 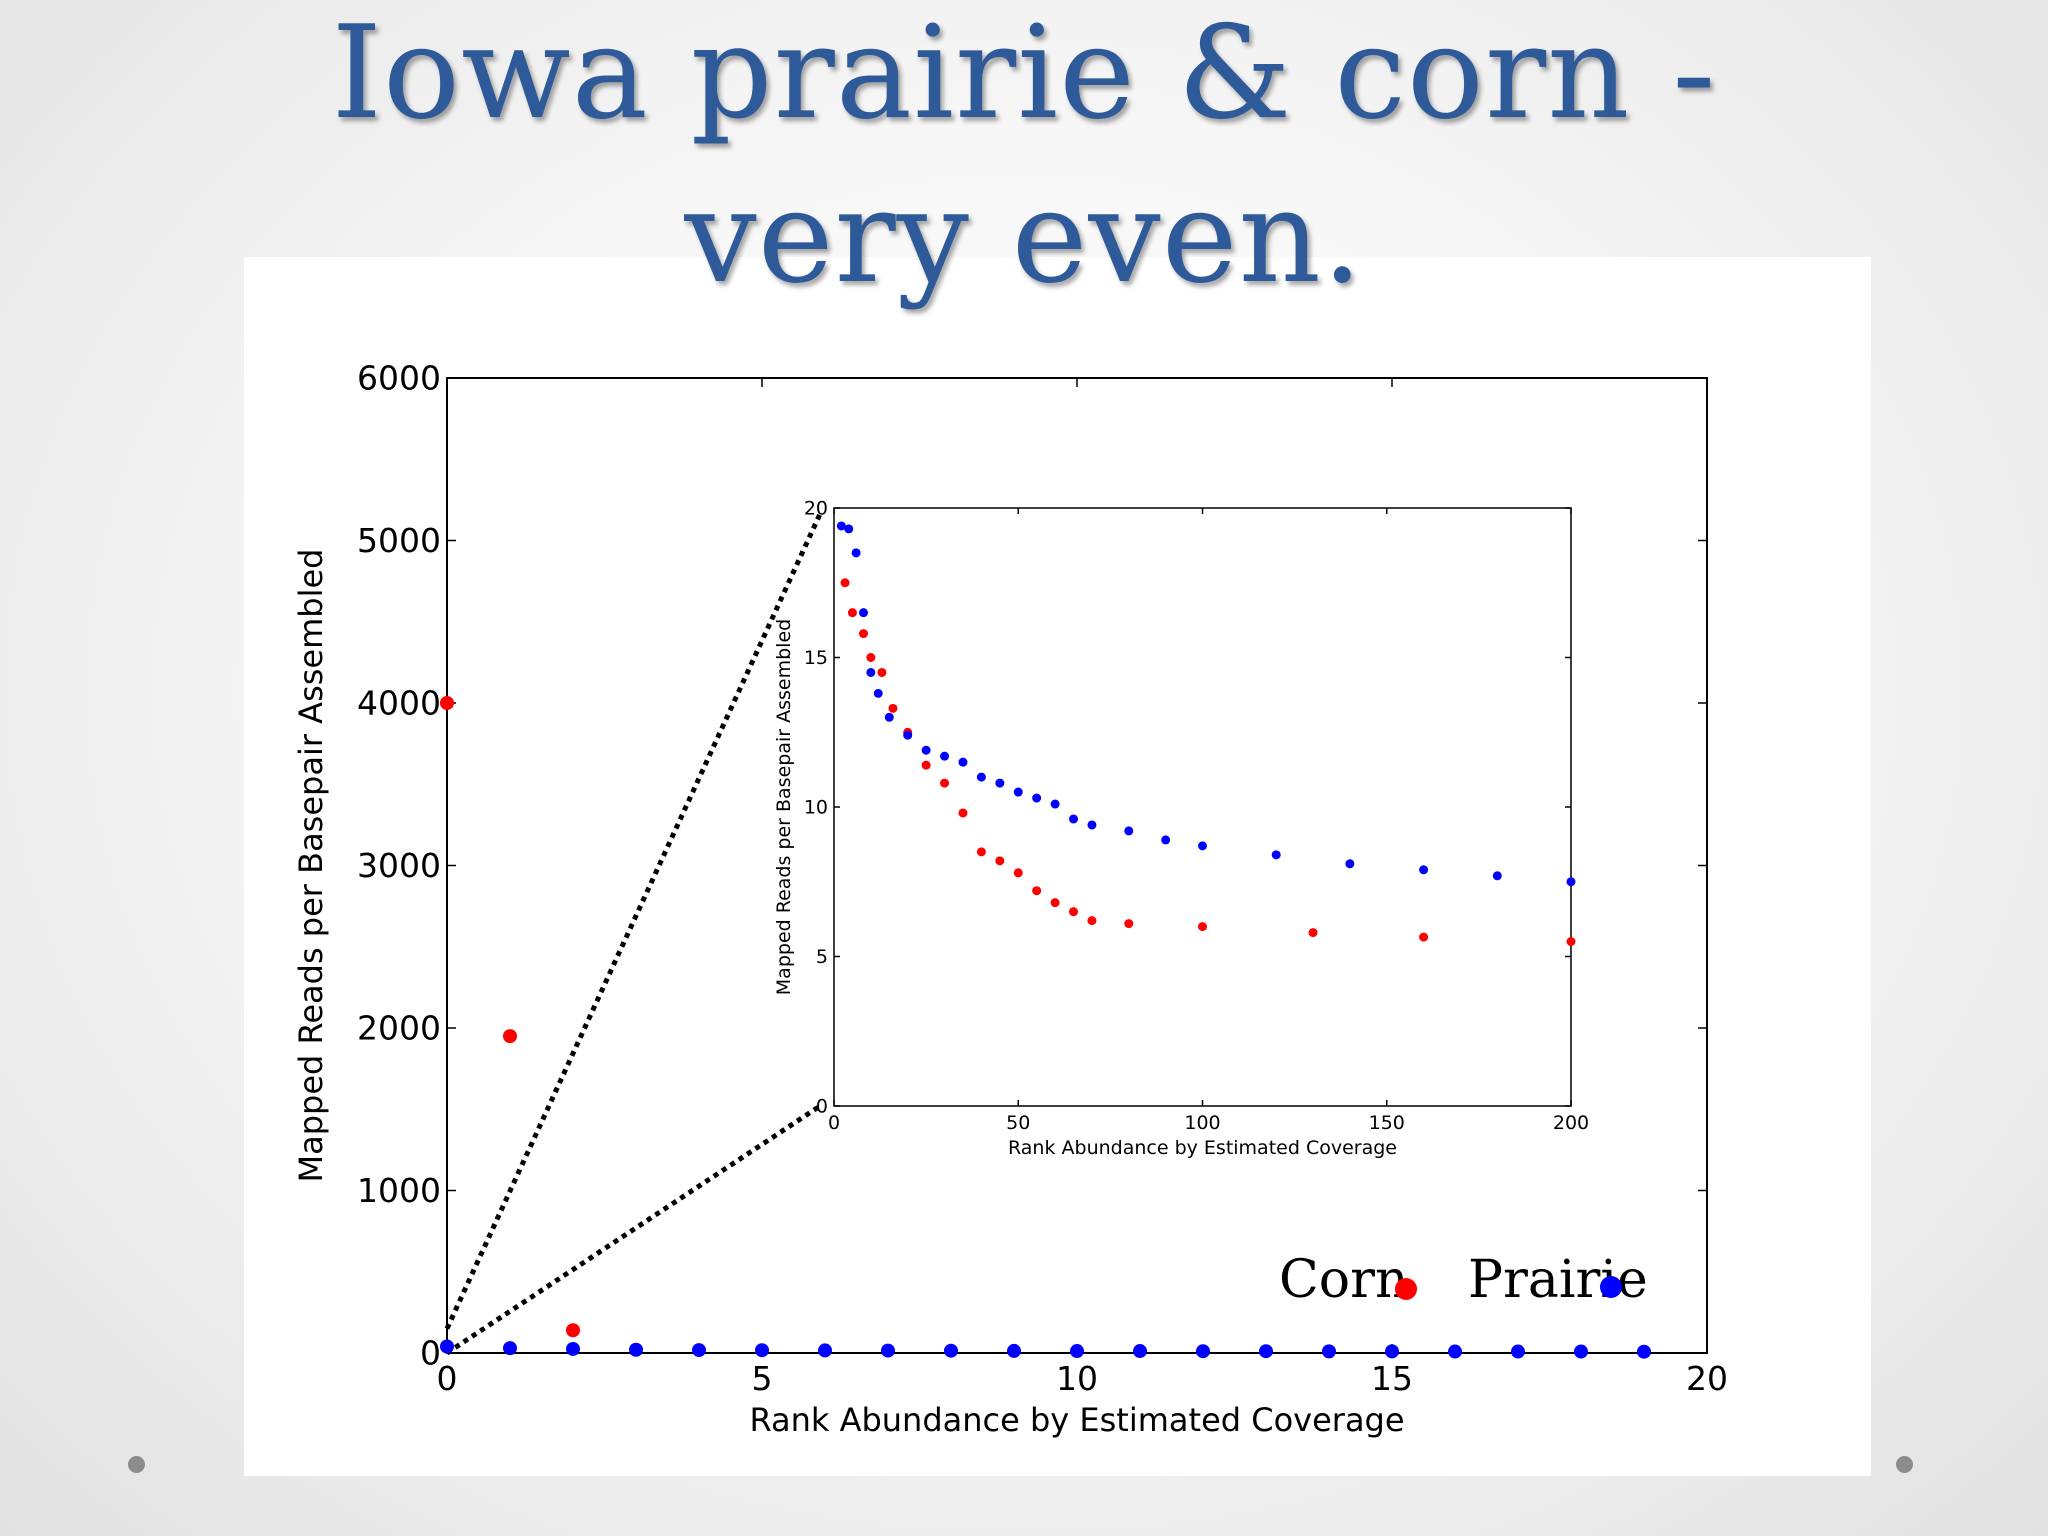 What do you see at coordinates (1387, 1123) in the screenshot?
I see `inset-x-tick-label: 150` at bounding box center [1387, 1123].